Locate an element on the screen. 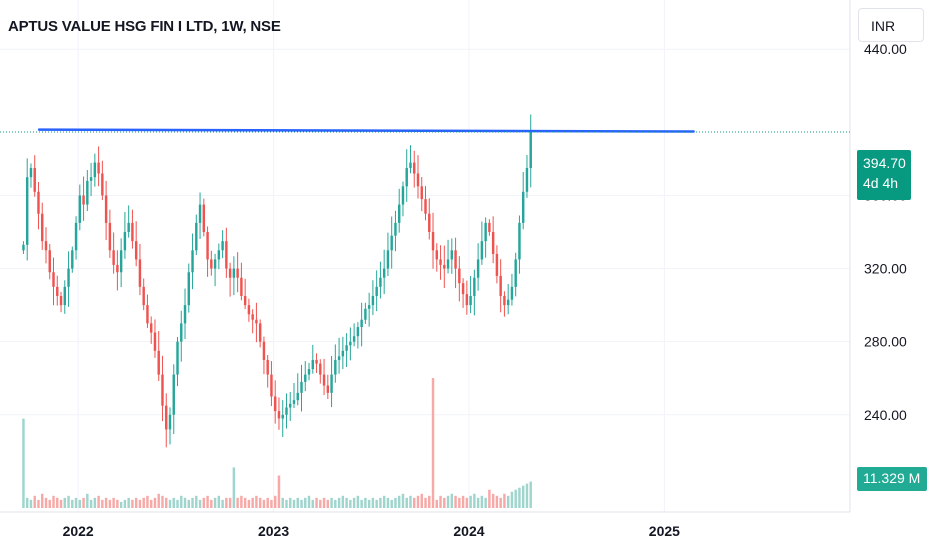 Image resolution: width=932 pixels, height=550 pixels. last-price-badge: 394.70 4d 4h is located at coordinates (884, 175).